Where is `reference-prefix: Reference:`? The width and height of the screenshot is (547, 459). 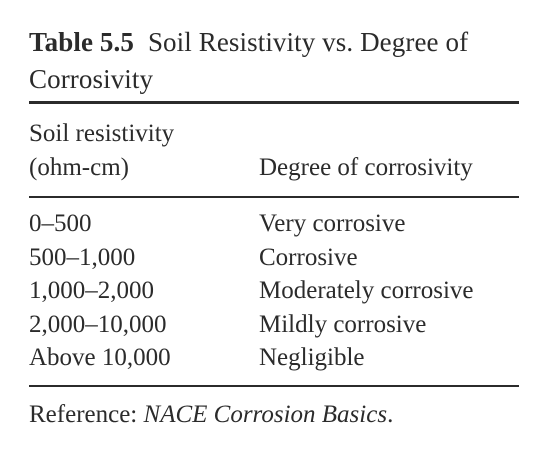 reference-prefix: Reference: is located at coordinates (86, 414).